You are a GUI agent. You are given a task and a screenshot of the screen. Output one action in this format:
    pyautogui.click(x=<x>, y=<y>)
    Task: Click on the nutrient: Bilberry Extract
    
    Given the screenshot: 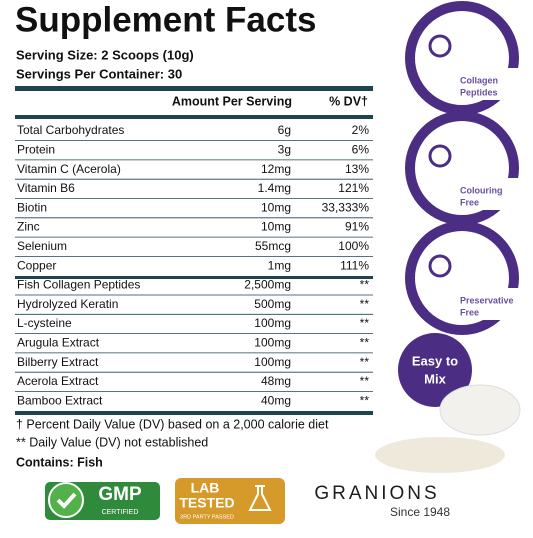 What is the action you would take?
    pyautogui.click(x=58, y=362)
    